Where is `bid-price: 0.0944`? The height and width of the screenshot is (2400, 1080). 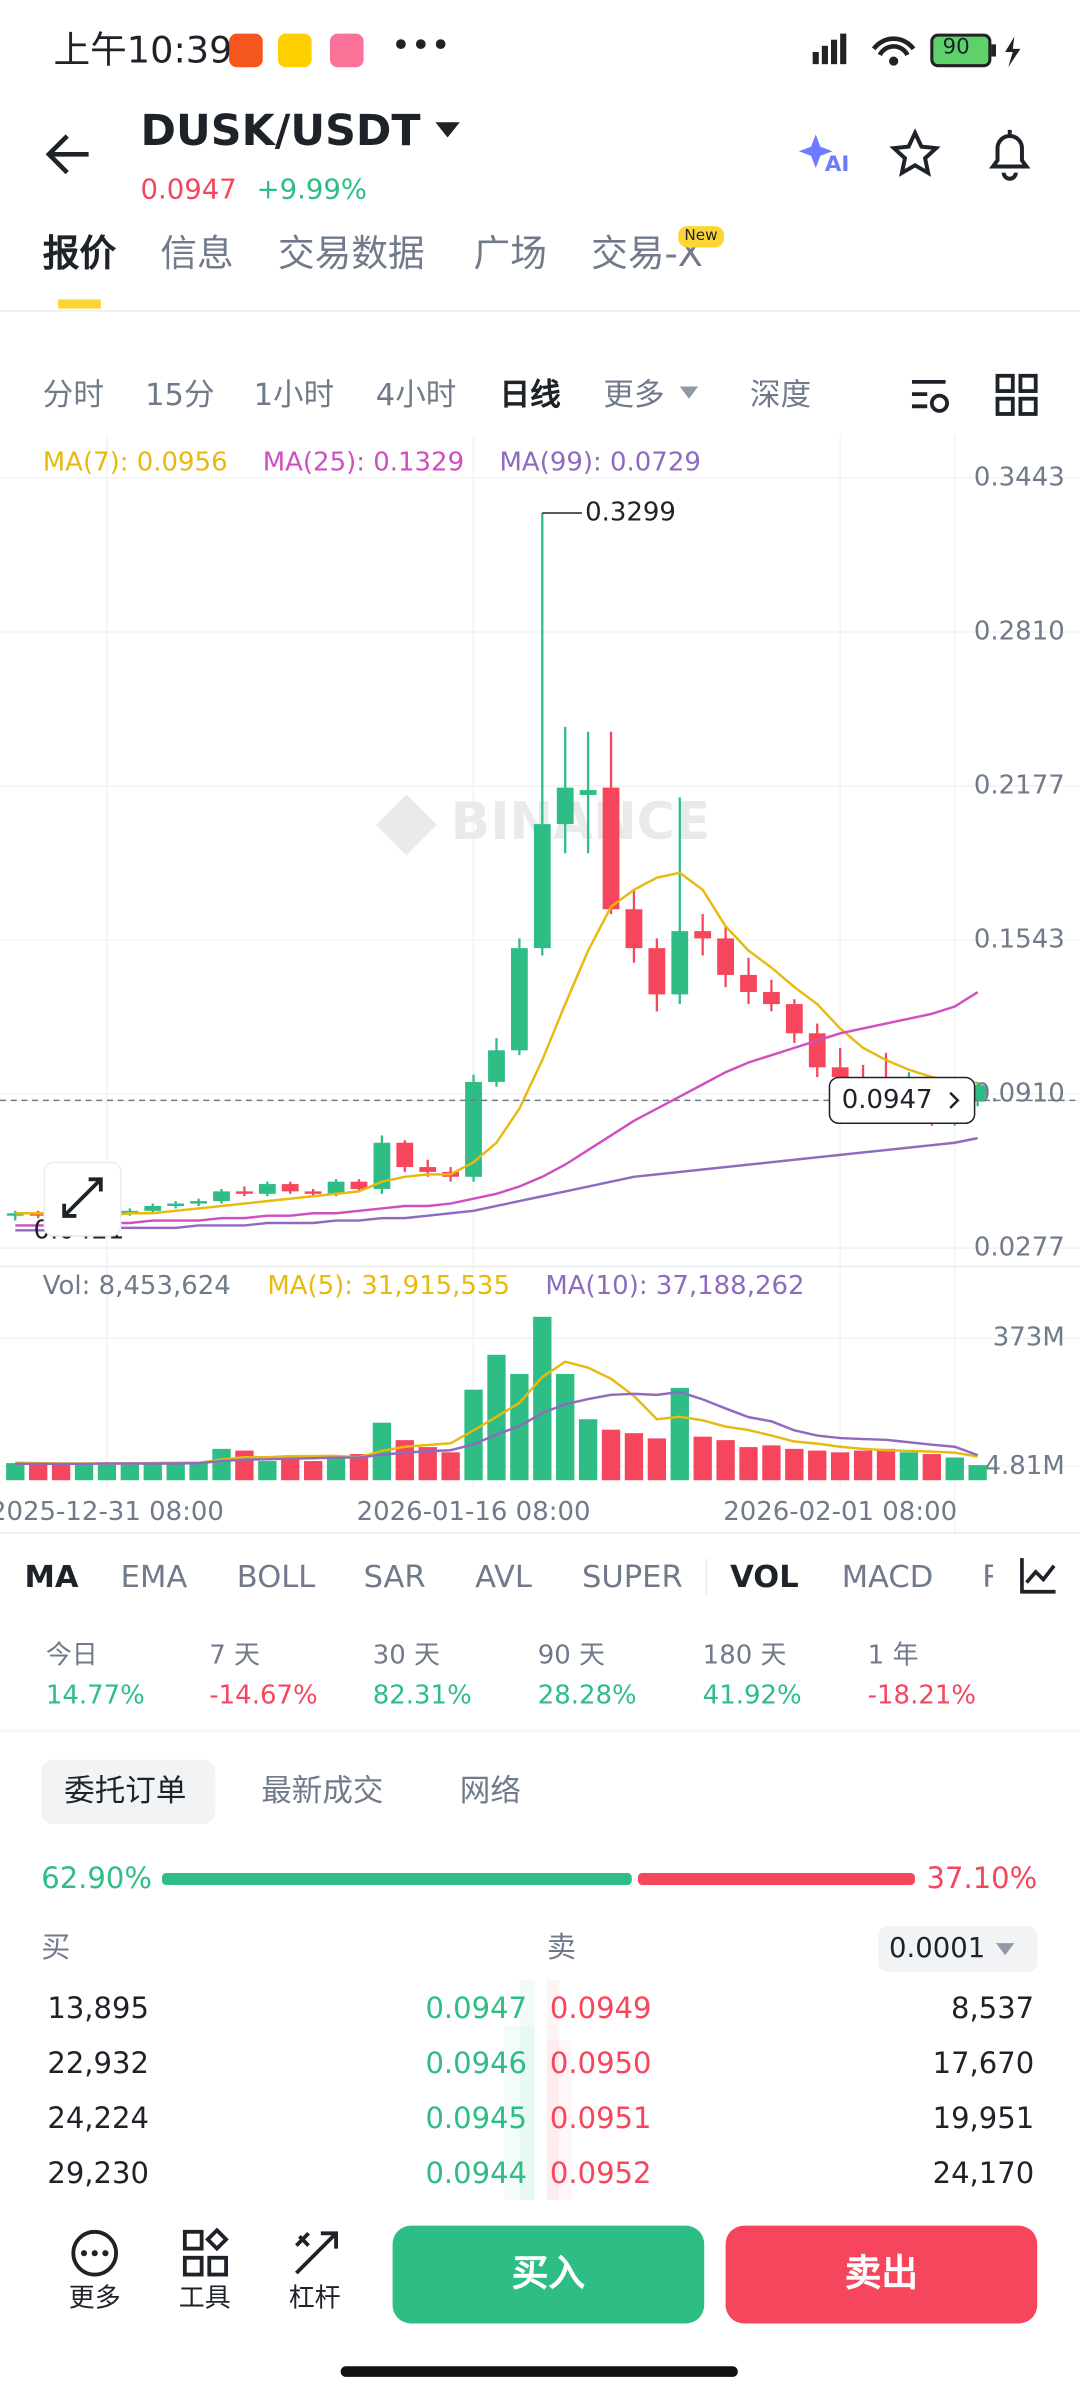 bid-price: 0.0944 is located at coordinates (476, 2173).